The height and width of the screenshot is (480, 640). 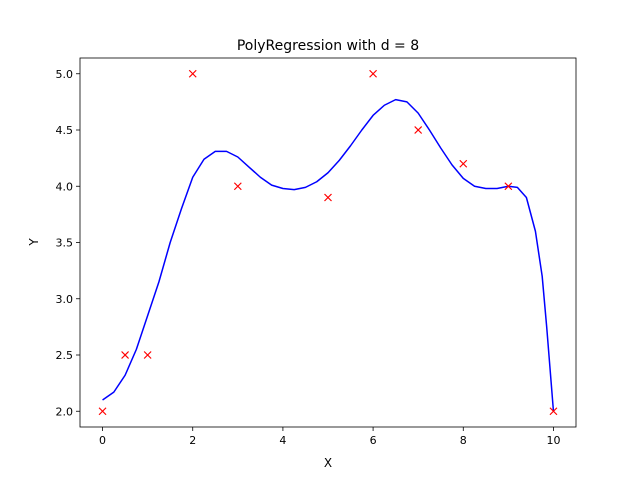 What do you see at coordinates (282, 440) in the screenshot?
I see `x-tick-label: 4` at bounding box center [282, 440].